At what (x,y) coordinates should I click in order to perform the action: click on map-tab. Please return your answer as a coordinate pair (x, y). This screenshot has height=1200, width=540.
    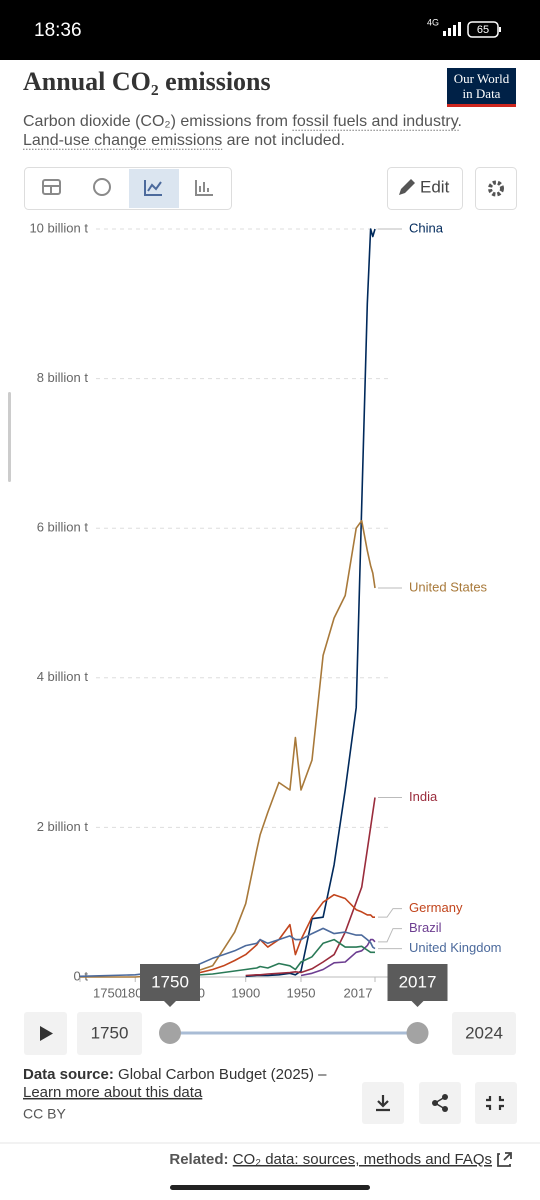
    Looking at the image, I should click on (102, 187).